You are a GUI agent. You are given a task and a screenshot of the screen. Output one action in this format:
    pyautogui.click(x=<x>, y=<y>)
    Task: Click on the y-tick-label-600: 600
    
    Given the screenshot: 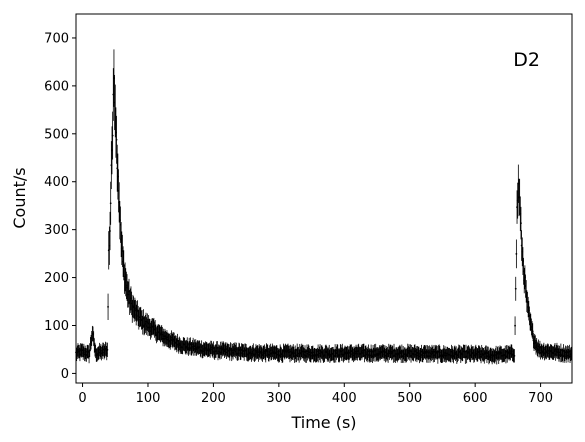 What is the action you would take?
    pyautogui.click(x=56, y=86)
    